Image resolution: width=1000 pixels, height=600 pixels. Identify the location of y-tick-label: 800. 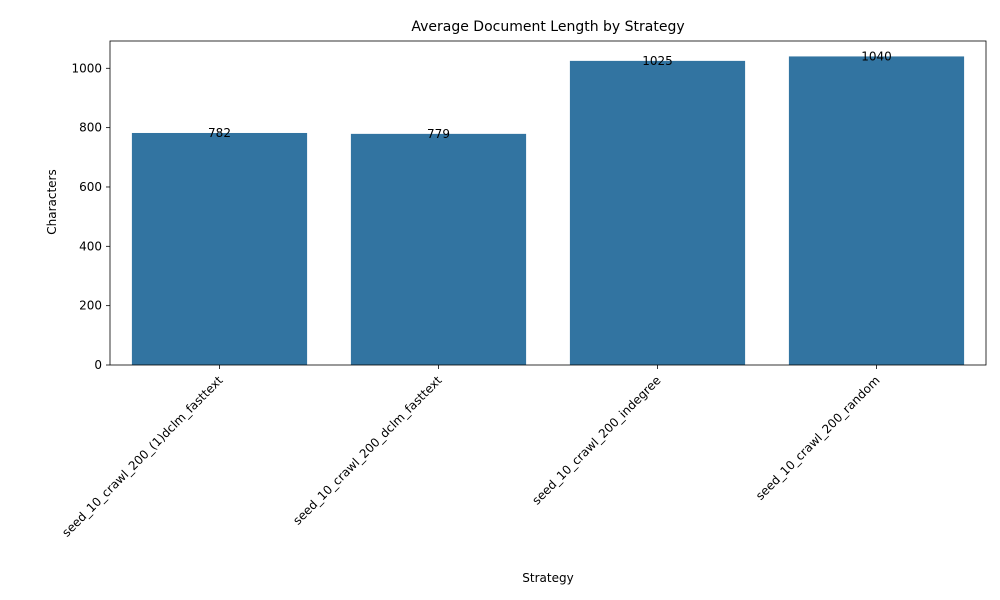
(90, 128).